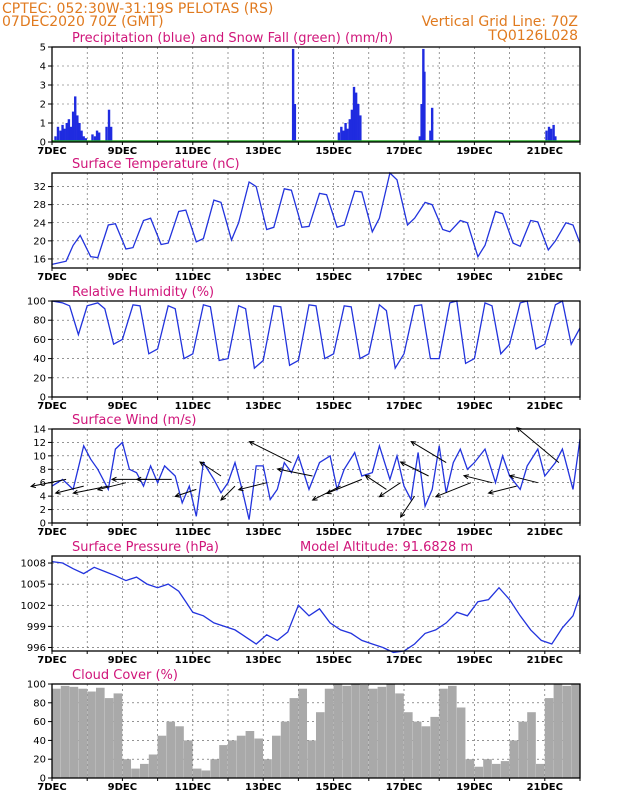 This screenshot has width=618, height=800. What do you see at coordinates (316, 335) in the screenshot?
I see `humidity-series` at bounding box center [316, 335].